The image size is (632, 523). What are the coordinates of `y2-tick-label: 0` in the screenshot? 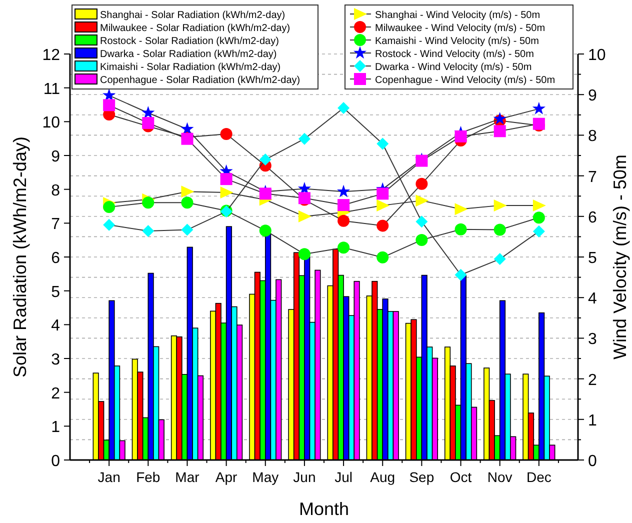 It's located at (592, 461).